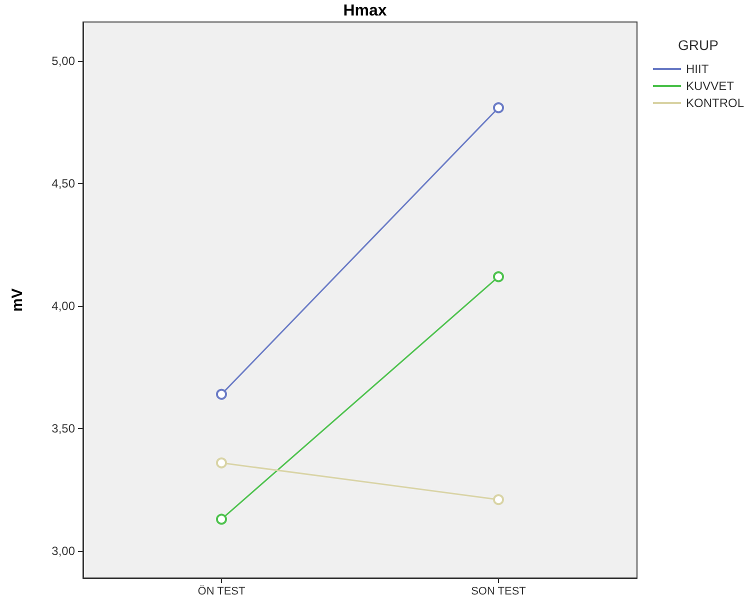 This screenshot has height=609, width=754. Describe the element at coordinates (698, 45) in the screenshot. I see `legend-title: GRUP` at that location.